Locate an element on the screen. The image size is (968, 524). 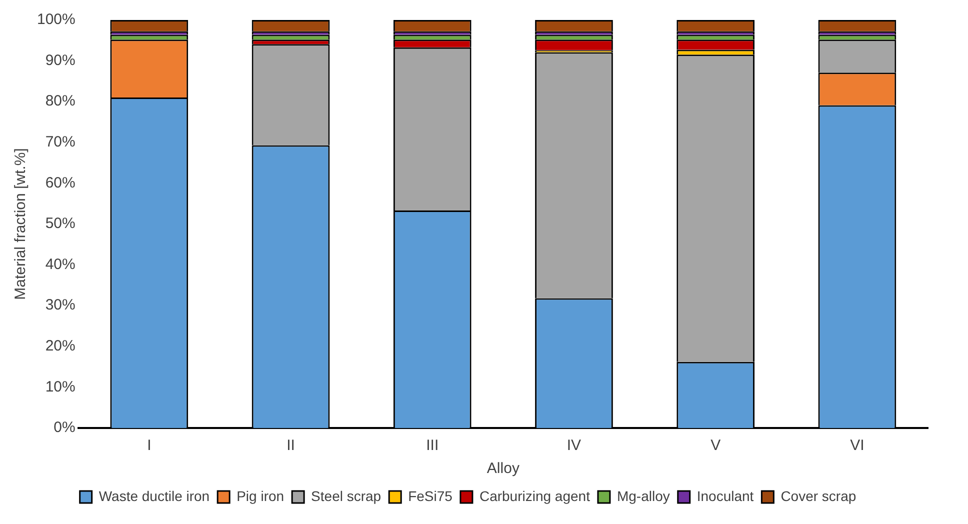
x-tick-label: III is located at coordinates (432, 445).